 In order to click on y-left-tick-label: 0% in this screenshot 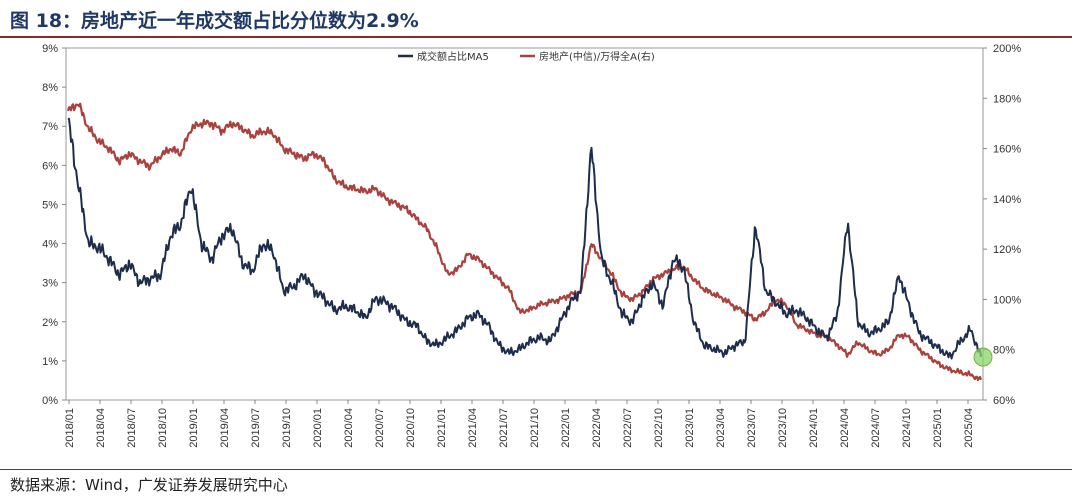, I will do `click(50, 401)`.